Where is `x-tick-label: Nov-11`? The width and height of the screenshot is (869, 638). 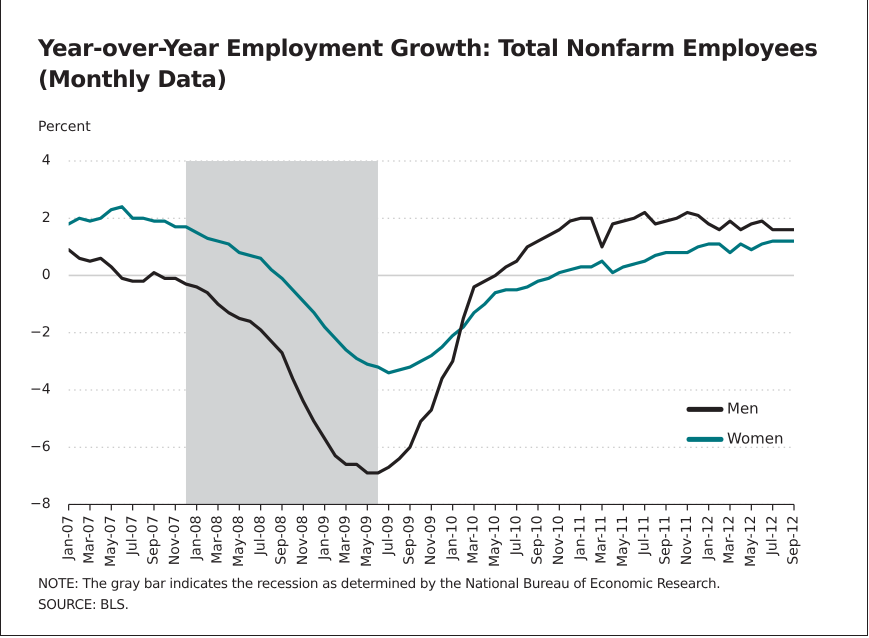 x-tick-label: Nov-11 is located at coordinates (686, 540).